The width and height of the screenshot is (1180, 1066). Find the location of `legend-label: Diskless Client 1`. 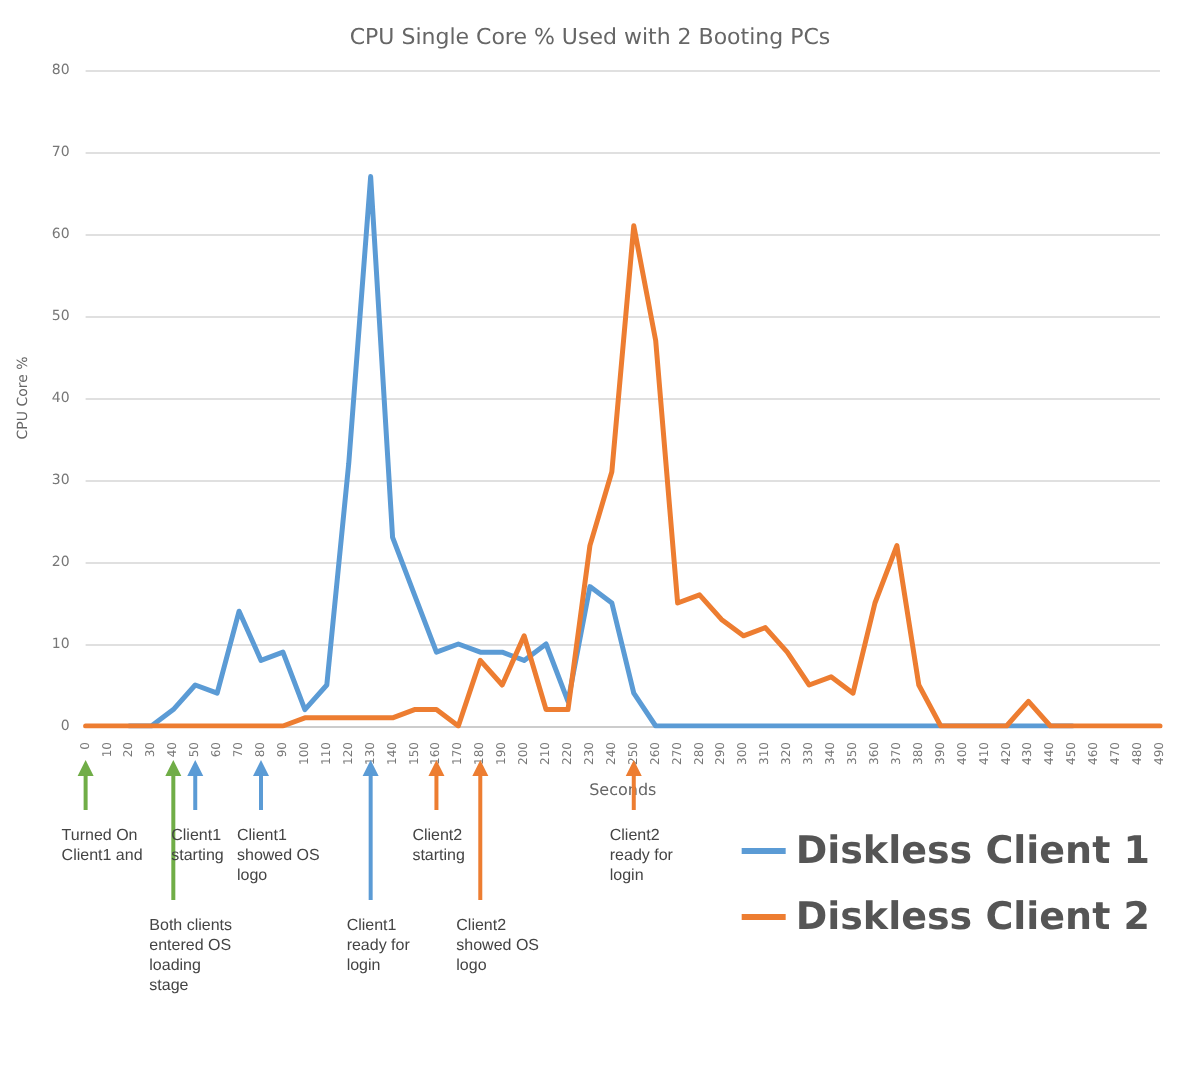

legend-label: Diskless Client 1 is located at coordinates (973, 851).